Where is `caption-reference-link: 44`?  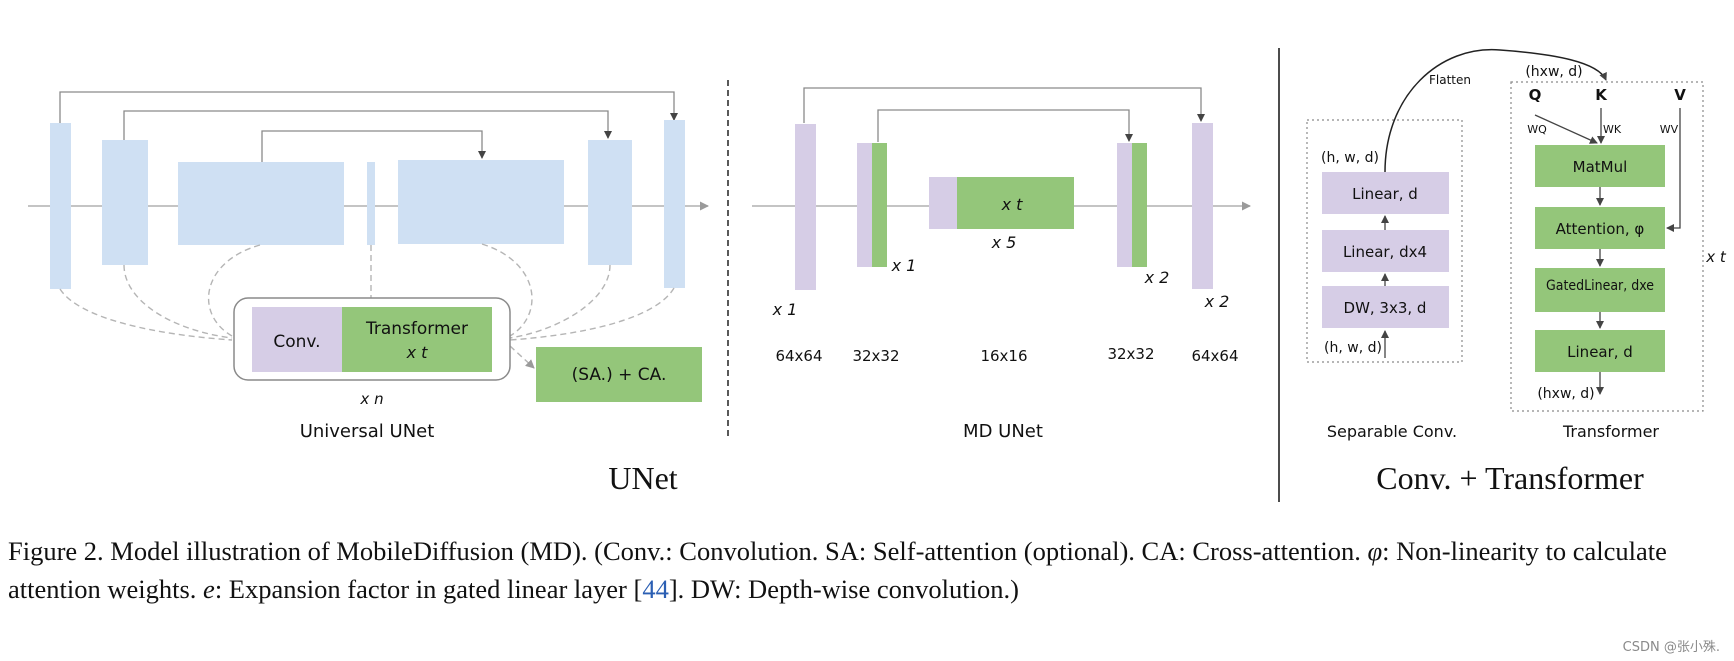 caption-reference-link: 44 is located at coordinates (655, 589).